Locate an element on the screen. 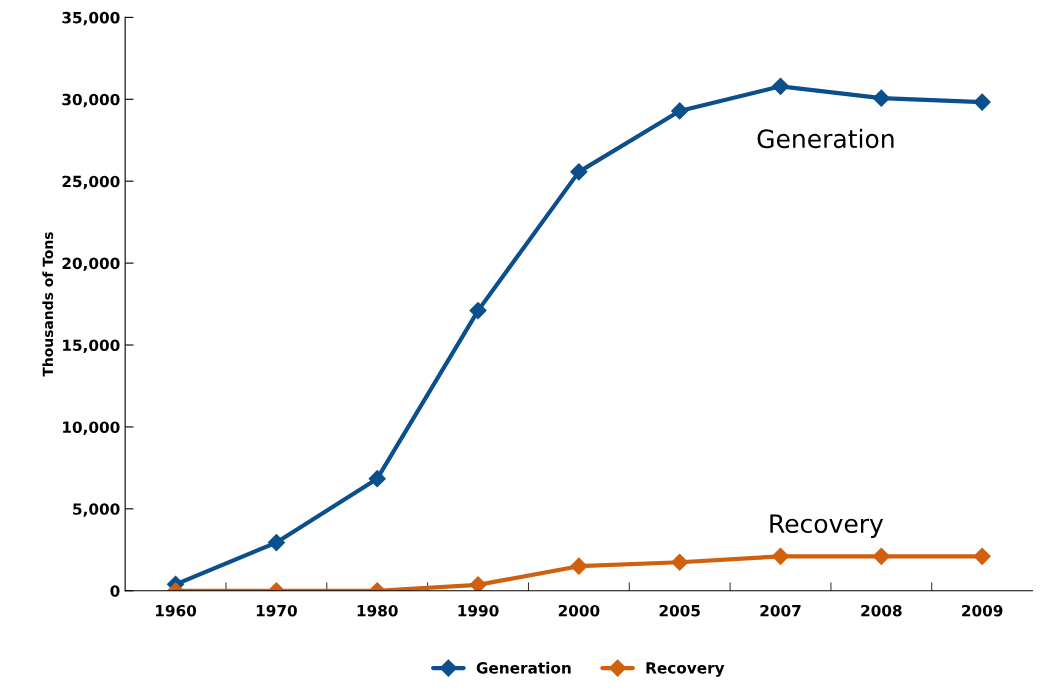 The width and height of the screenshot is (1043, 695). annotation: Recovery is located at coordinates (827, 526).